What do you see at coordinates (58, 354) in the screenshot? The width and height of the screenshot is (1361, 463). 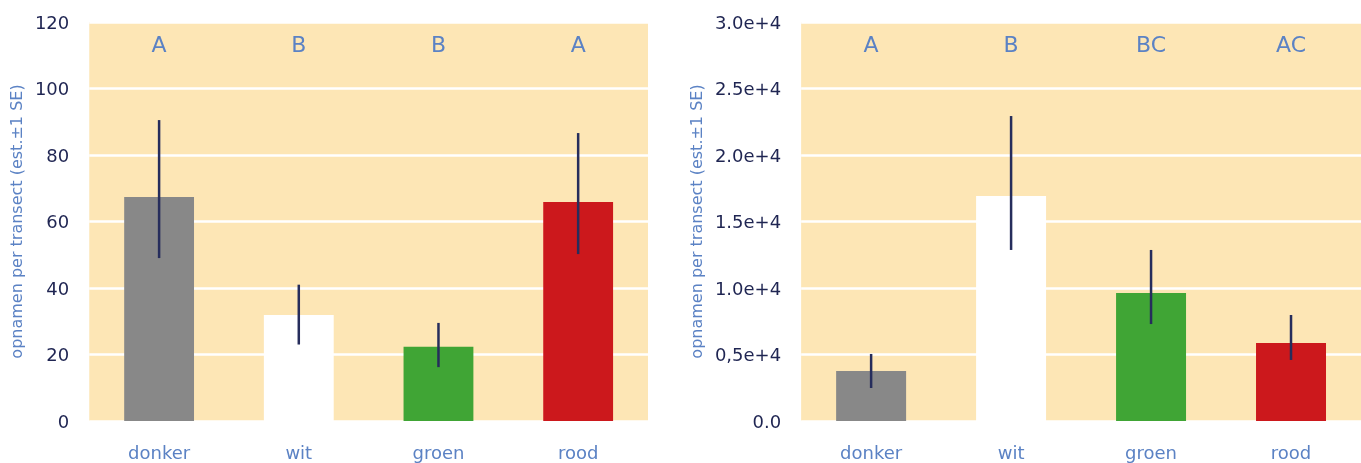 I see `y-tick-label: 20` at bounding box center [58, 354].